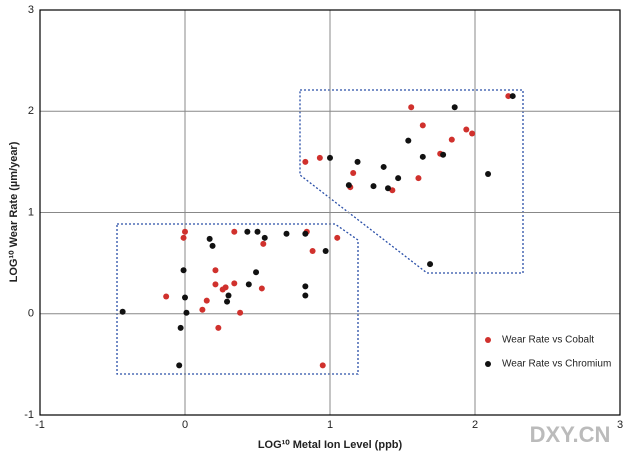 The height and width of the screenshot is (461, 640). Describe the element at coordinates (40, 425) in the screenshot. I see `x-tick-label: -1` at that location.